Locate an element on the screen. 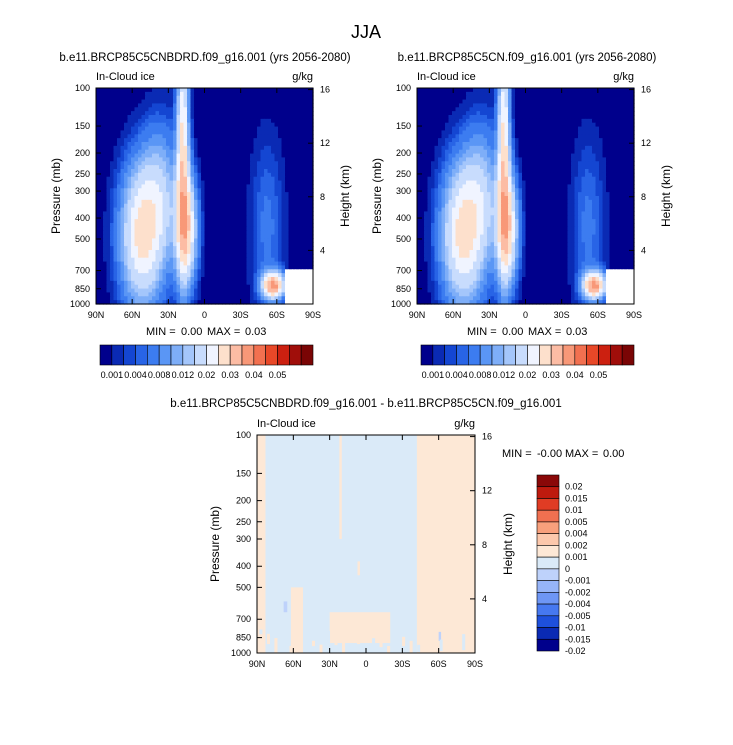 This screenshot has height=745, width=733. colorbar-box is located at coordinates (141, 355).